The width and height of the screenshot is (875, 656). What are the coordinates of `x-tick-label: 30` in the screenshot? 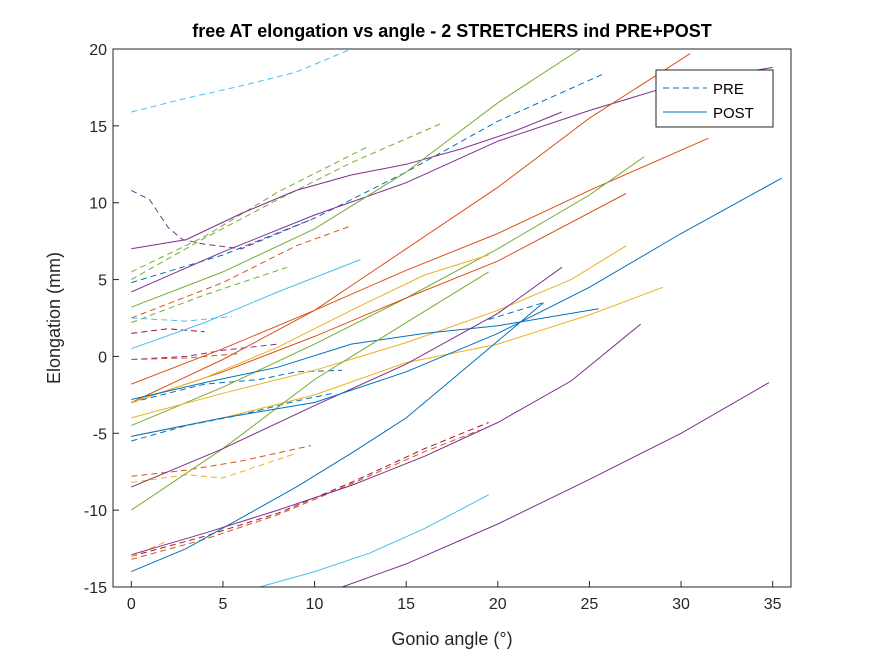 It's located at (681, 604).